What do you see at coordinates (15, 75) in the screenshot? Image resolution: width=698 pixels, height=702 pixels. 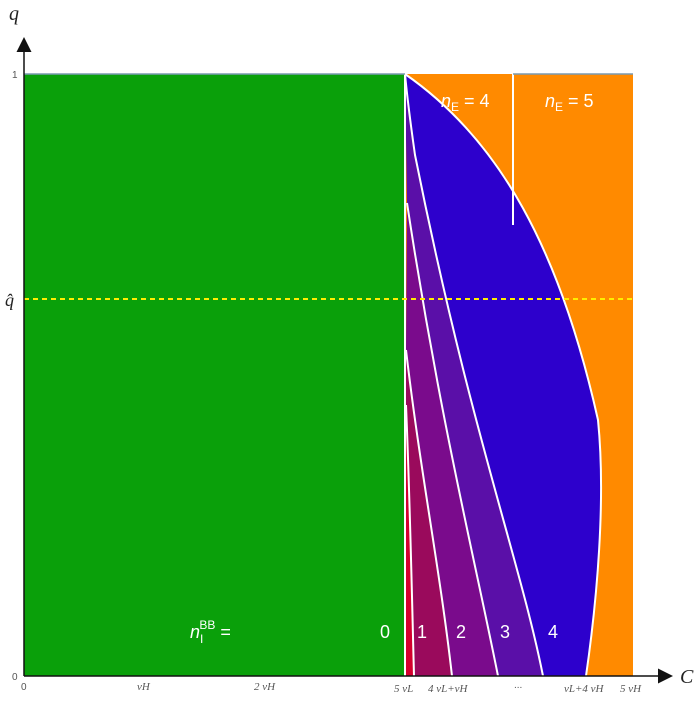 I see `y-tick-1: 1` at bounding box center [15, 75].